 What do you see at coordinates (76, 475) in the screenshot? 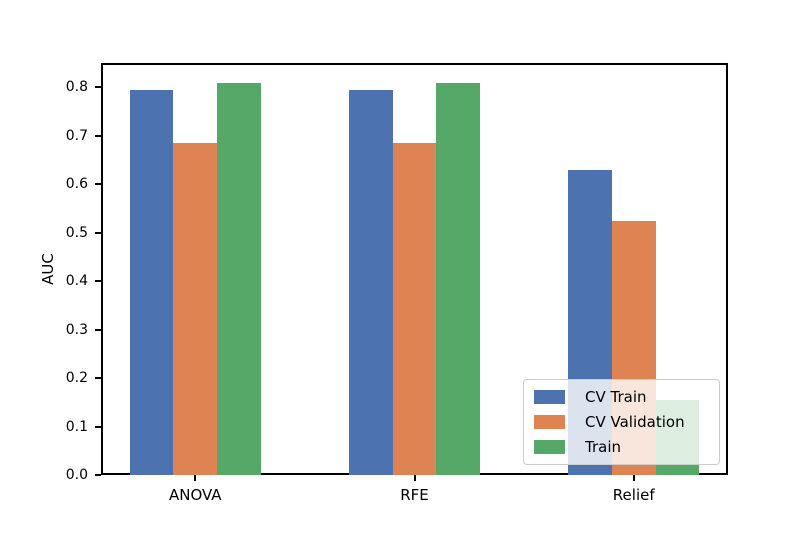
I see `y-tick-label: 0.0` at bounding box center [76, 475].